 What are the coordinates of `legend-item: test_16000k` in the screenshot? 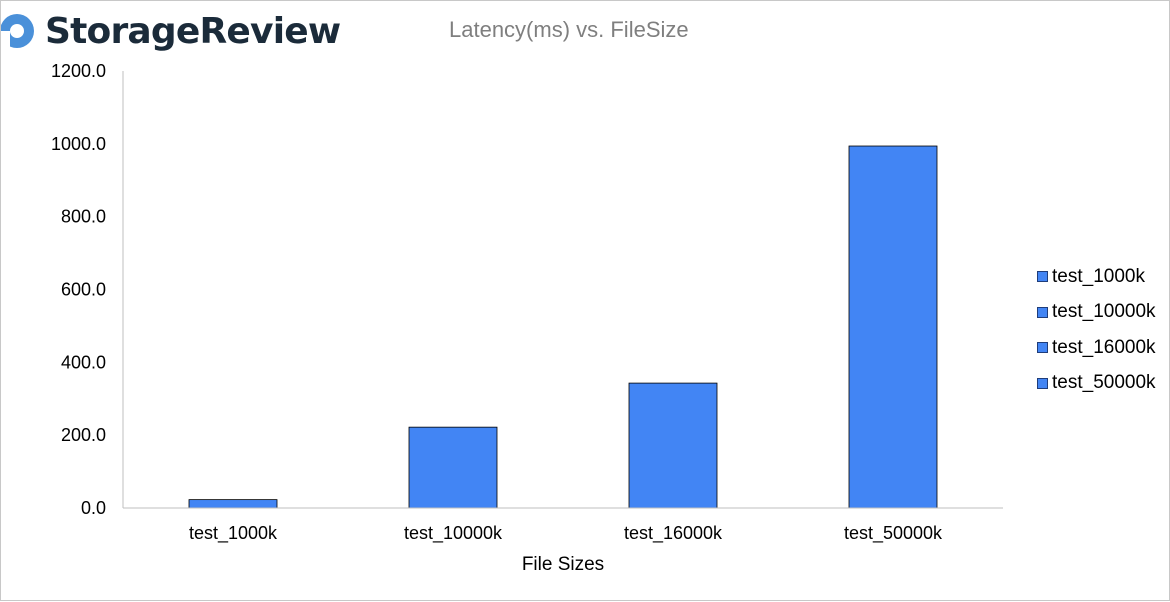 It's located at (1096, 348).